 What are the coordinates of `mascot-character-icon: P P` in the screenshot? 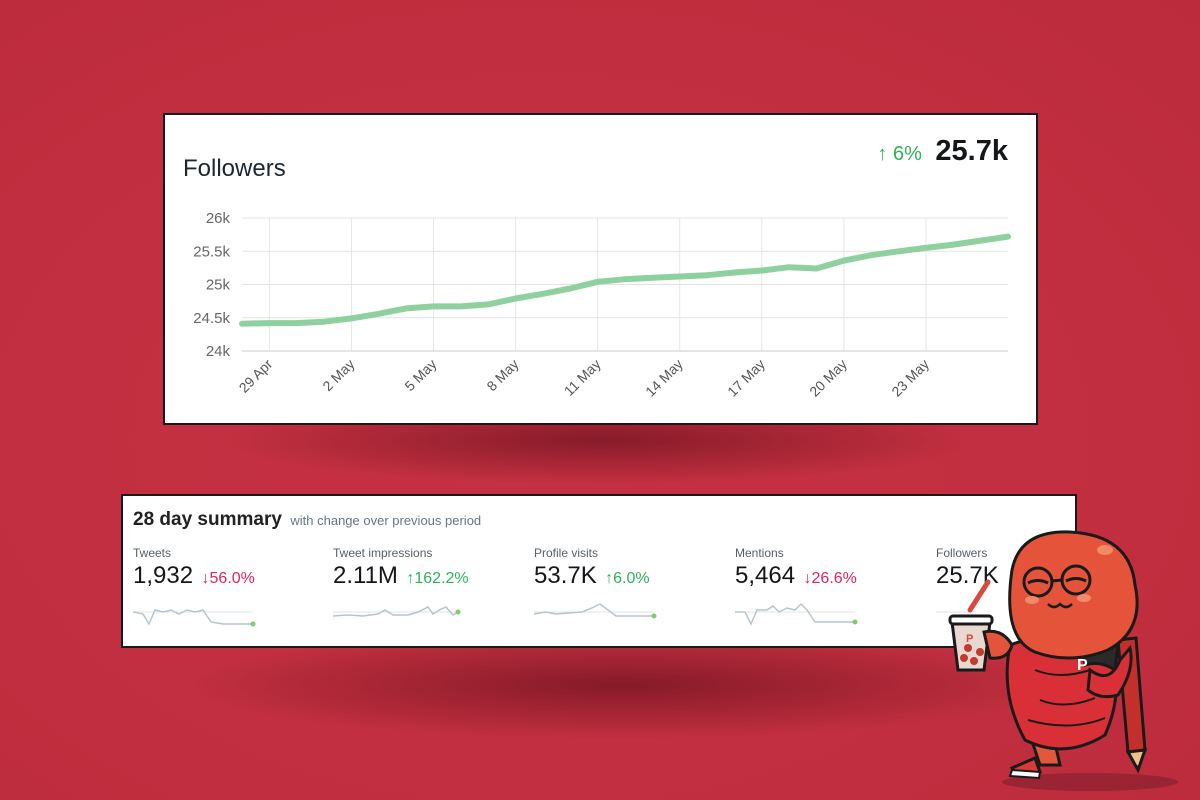 It's located at (1063, 660).